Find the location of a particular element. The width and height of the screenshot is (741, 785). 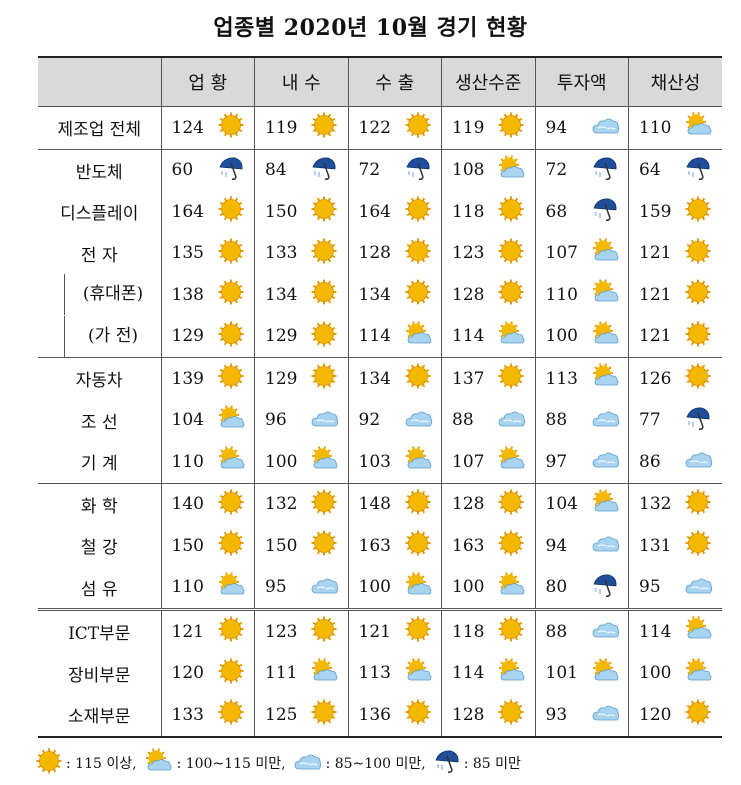

cell-value: 123 is located at coordinates (281, 631).